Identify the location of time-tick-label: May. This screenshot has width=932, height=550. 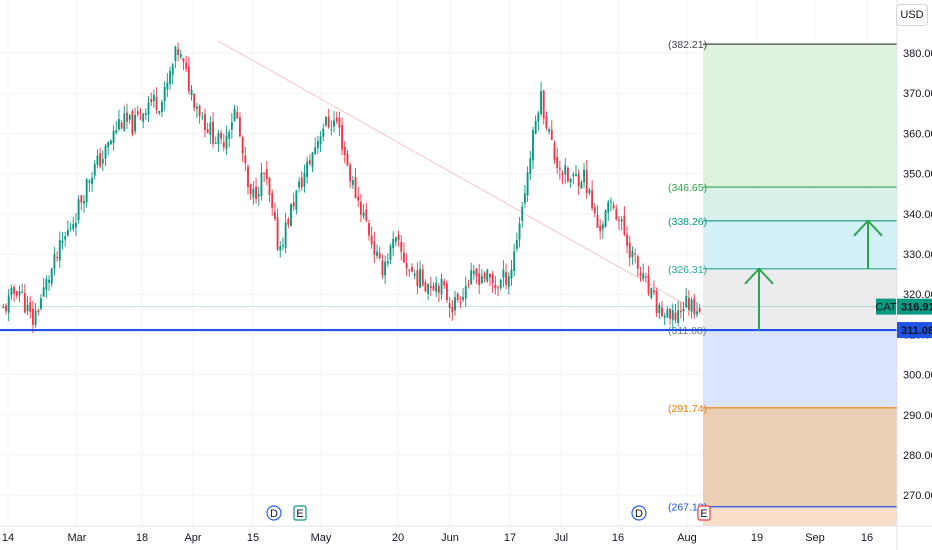
(321, 538).